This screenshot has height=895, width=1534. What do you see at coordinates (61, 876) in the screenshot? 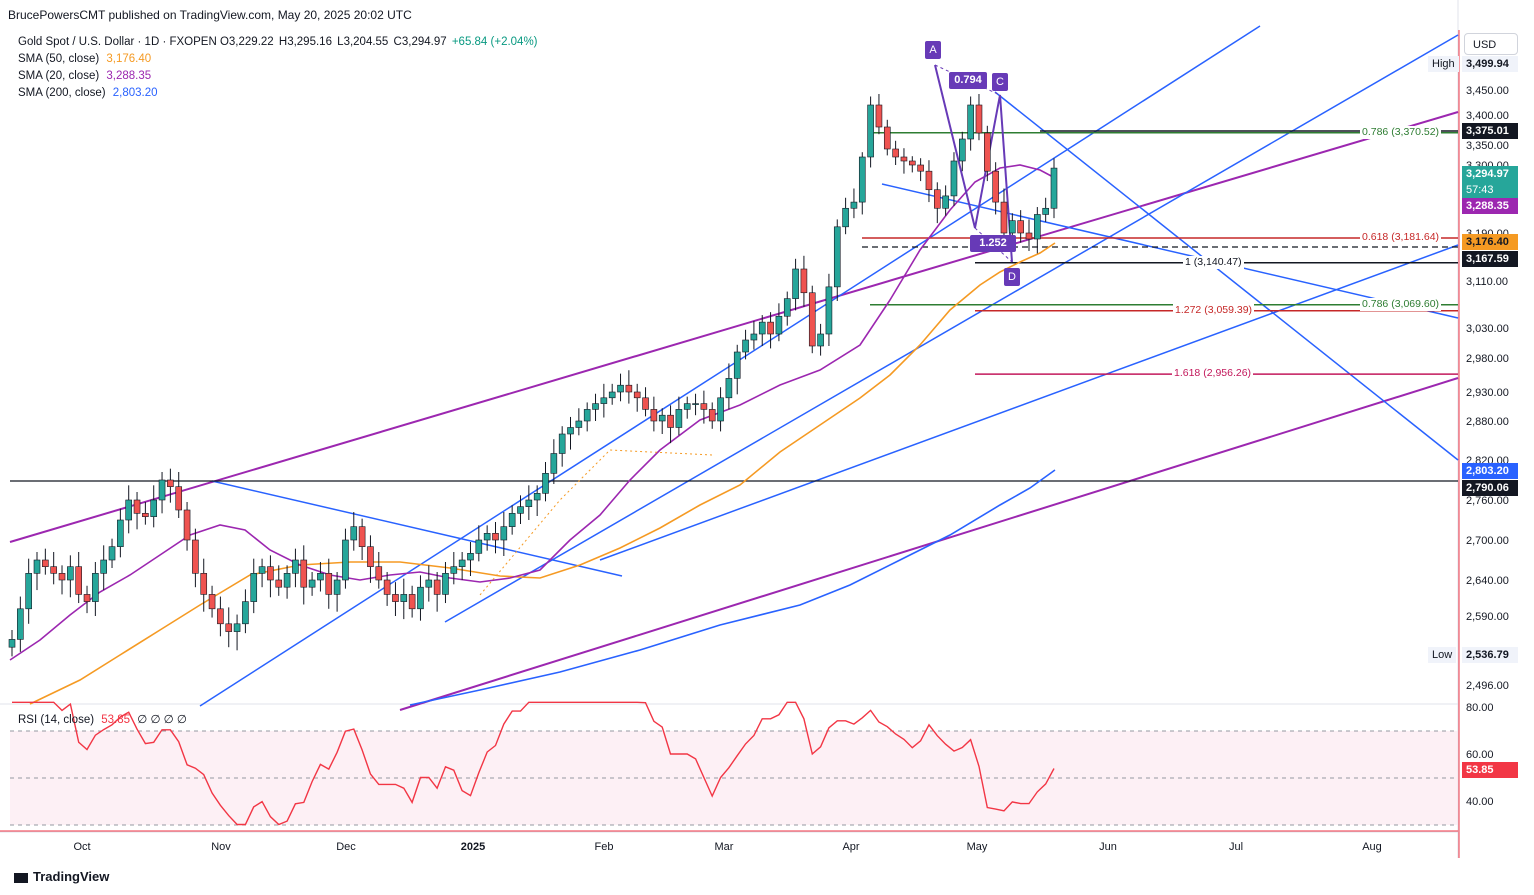
I see `tradingview-footer: TradingView` at bounding box center [61, 876].